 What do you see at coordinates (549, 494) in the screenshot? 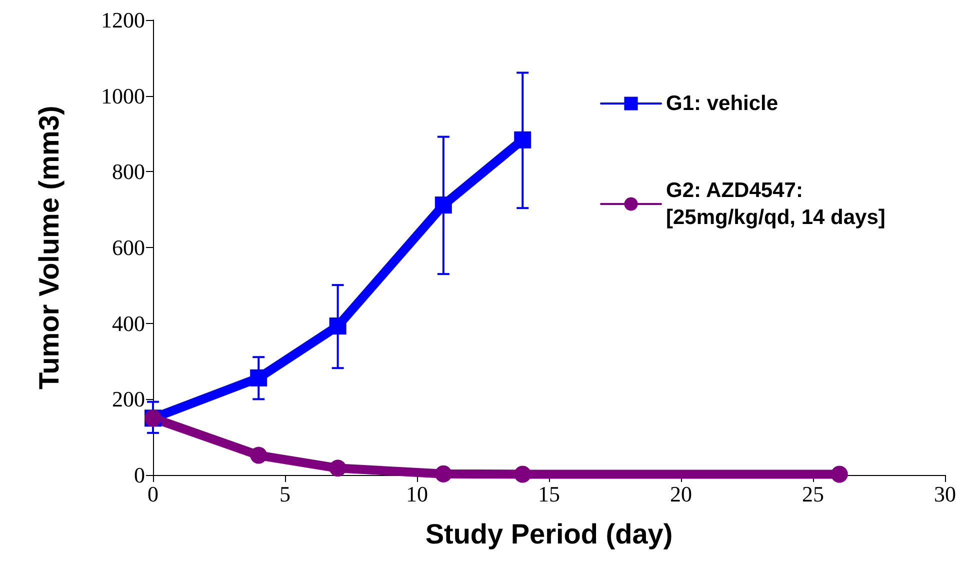
I see `x-tick-label: 15` at bounding box center [549, 494].